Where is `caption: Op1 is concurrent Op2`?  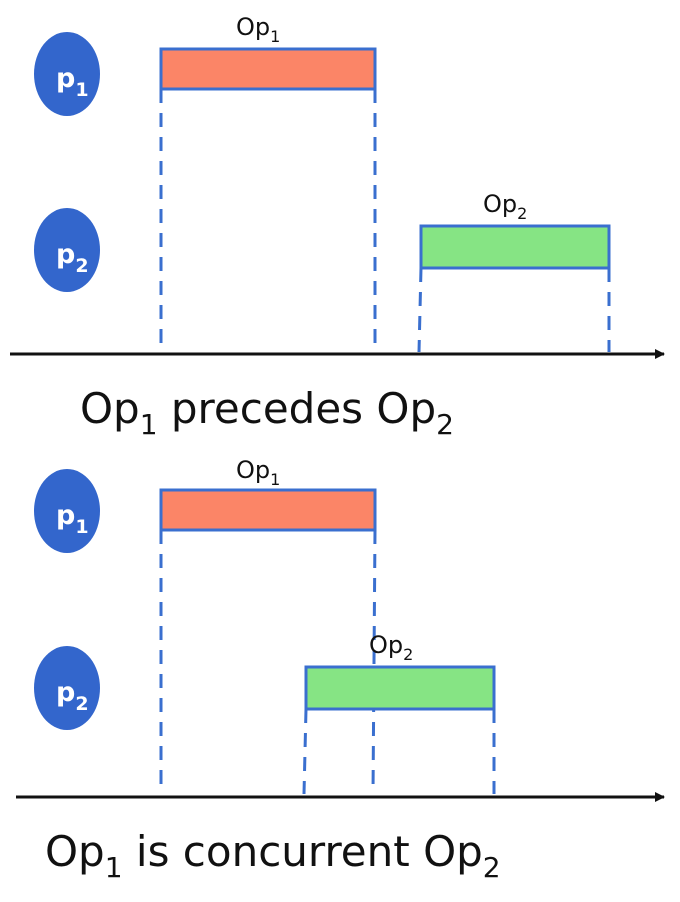 caption: Op1 is concurrent Op2 is located at coordinates (273, 855).